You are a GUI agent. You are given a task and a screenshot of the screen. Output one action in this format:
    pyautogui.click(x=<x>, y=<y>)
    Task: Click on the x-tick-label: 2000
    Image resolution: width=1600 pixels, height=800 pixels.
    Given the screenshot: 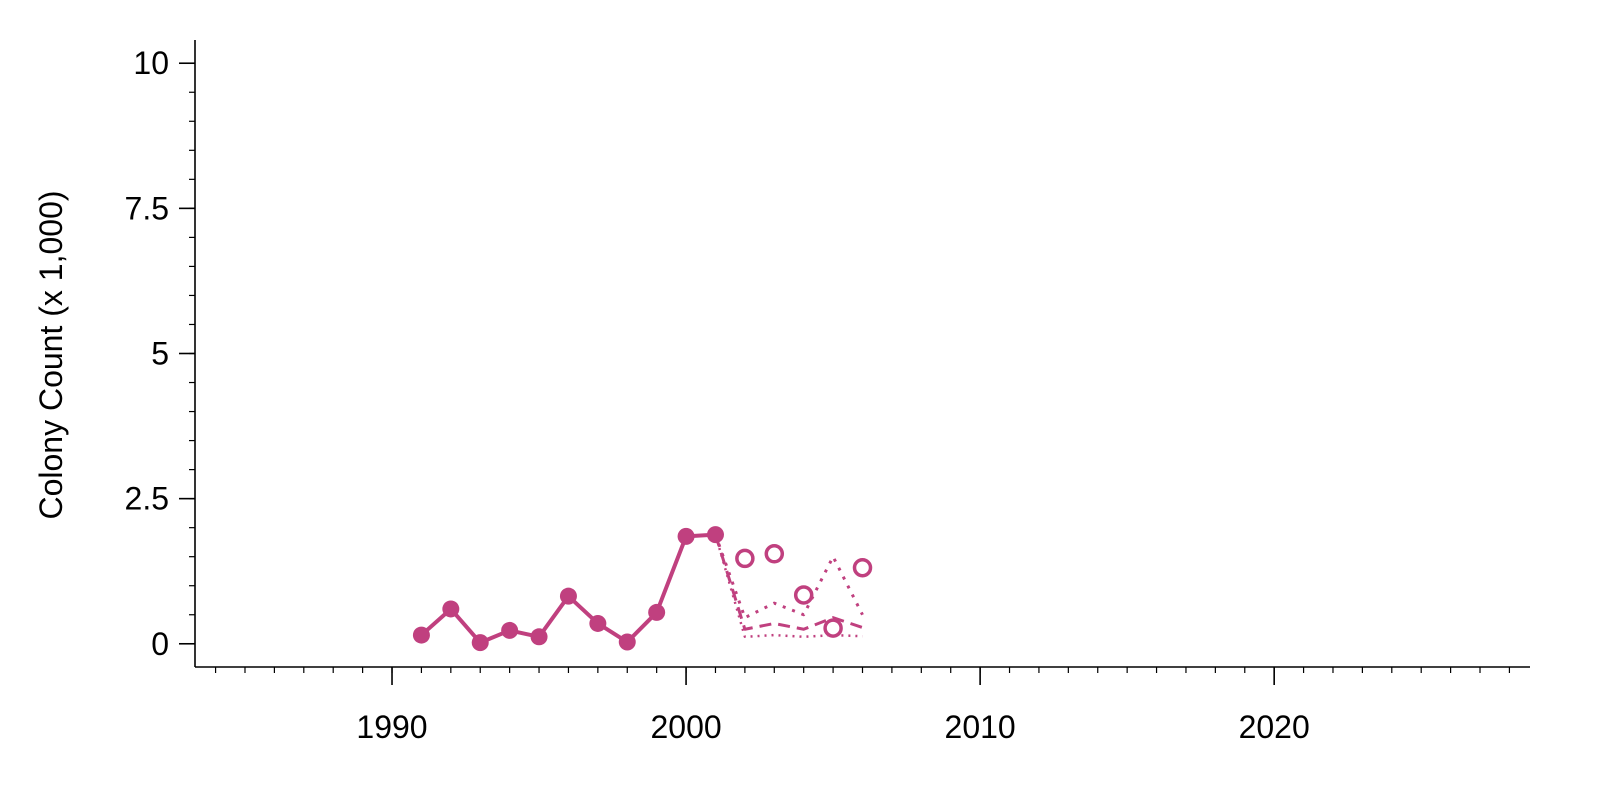 What is the action you would take?
    pyautogui.click(x=685, y=727)
    